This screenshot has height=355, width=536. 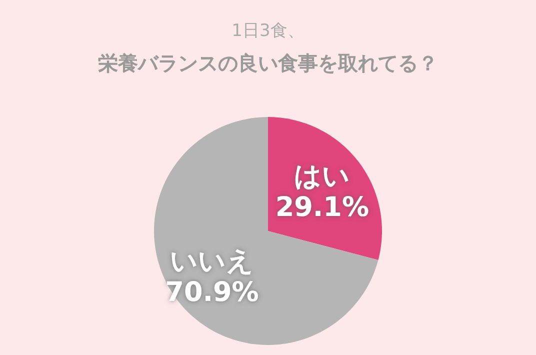 I want to click on data-label: 29.1%, so click(x=322, y=208).